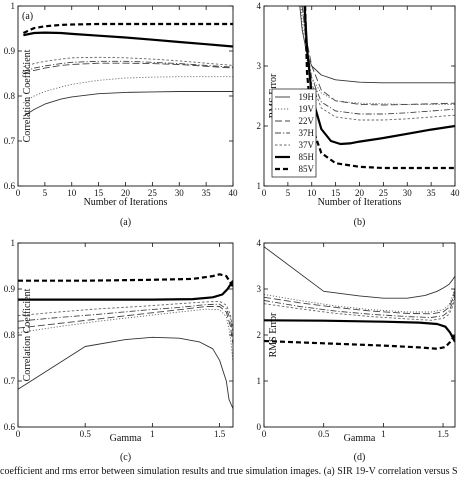  I want to click on panel-corner-label: (a), so click(27, 16).